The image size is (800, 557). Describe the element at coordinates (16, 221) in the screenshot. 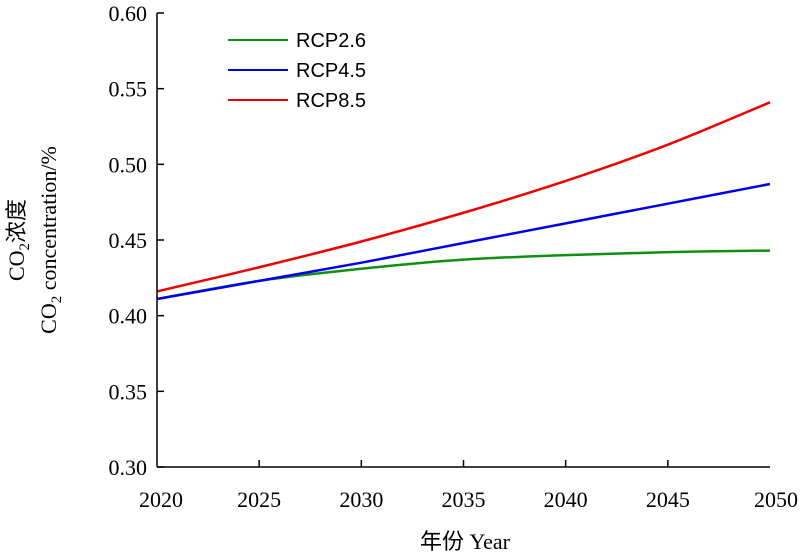

I see `y-axis-title-line1-rest: 浓度` at that location.